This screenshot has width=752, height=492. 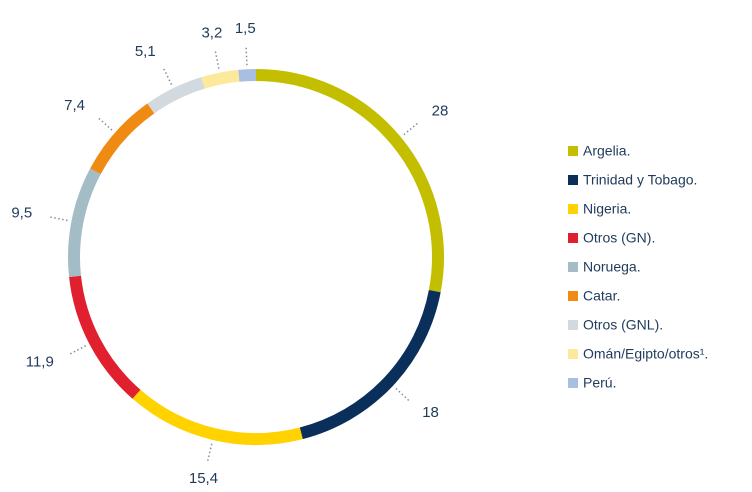 I want to click on data-label: 9,5, so click(x=21, y=213).